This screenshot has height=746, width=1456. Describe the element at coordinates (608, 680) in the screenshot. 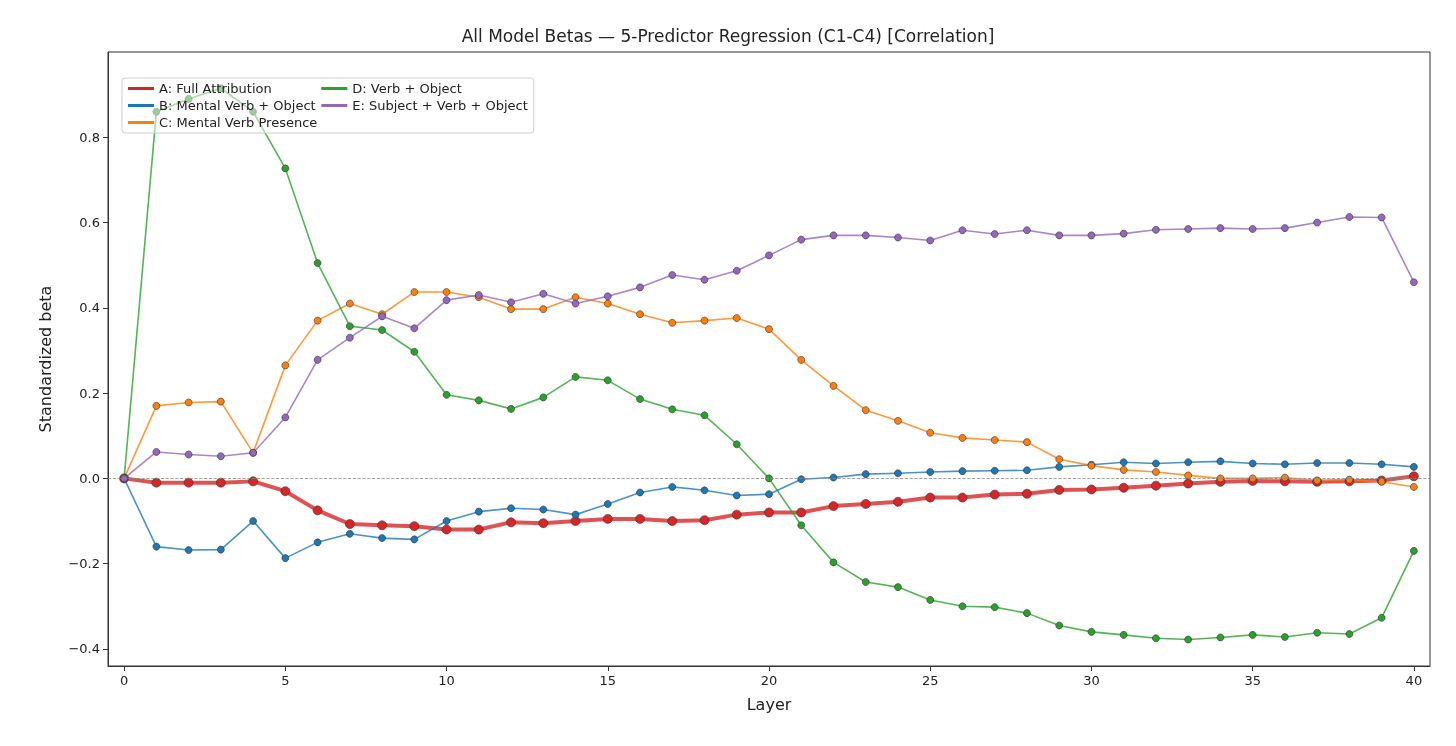

I see `x-tick-label: 15` at that location.